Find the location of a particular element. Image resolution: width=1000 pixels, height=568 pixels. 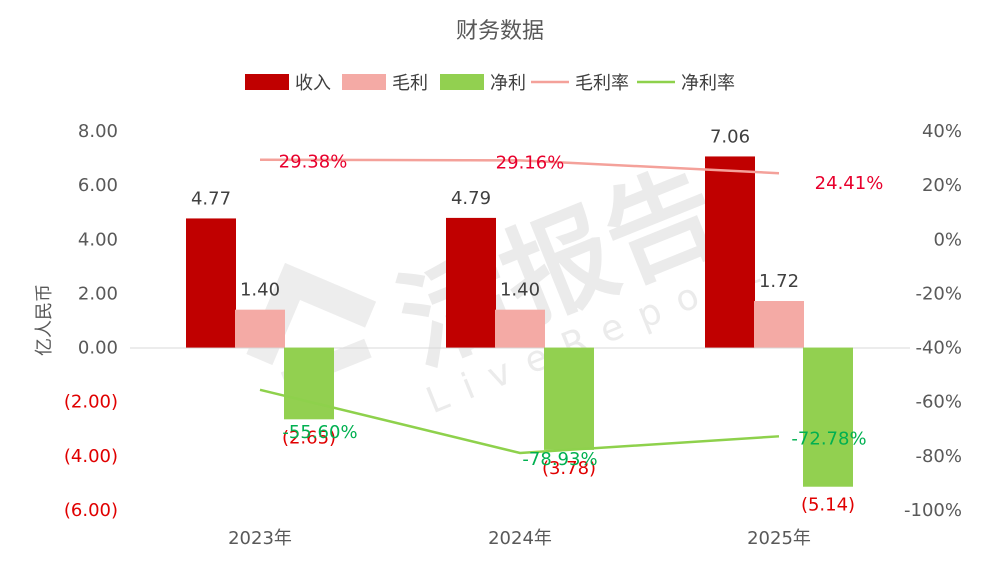

bar-value-label: (3.78) is located at coordinates (569, 468).